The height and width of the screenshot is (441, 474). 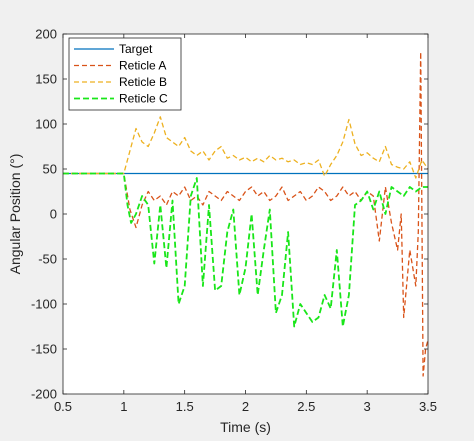 I want to click on x-tick-label: 3, so click(x=367, y=406).